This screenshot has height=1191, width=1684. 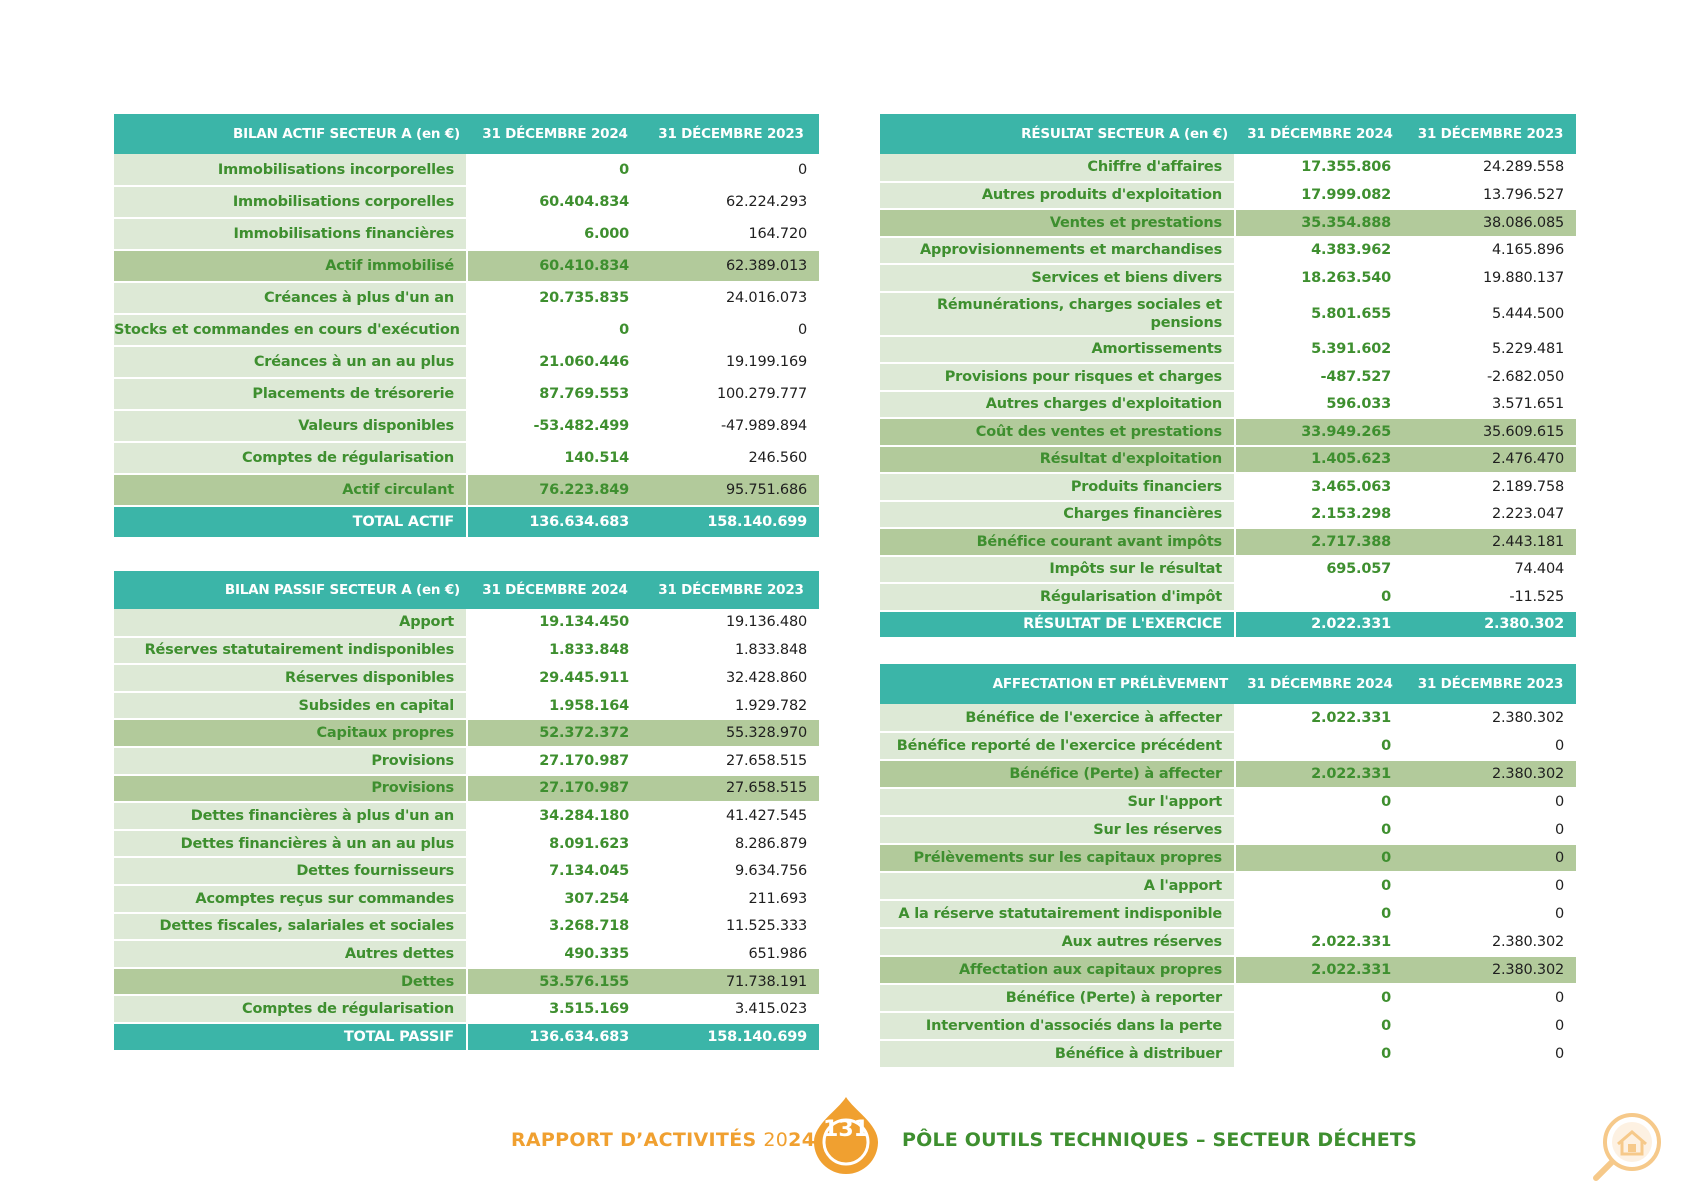 What do you see at coordinates (1058, 250) in the screenshot?
I see `row-label: Approvisionnements et marchandises` at bounding box center [1058, 250].